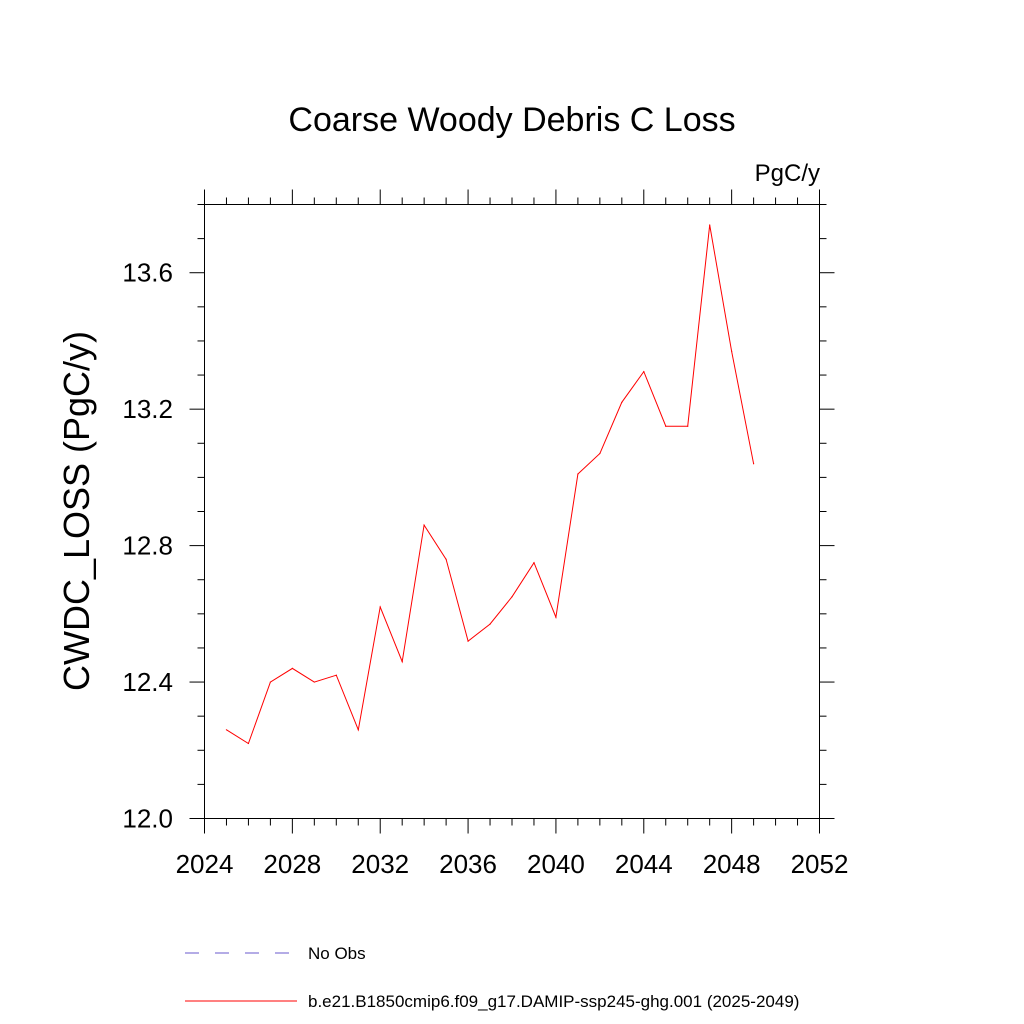 Image resolution: width=1024 pixels, height=1024 pixels. What do you see at coordinates (205, 864) in the screenshot?
I see `x-tick-label: 2024` at bounding box center [205, 864].